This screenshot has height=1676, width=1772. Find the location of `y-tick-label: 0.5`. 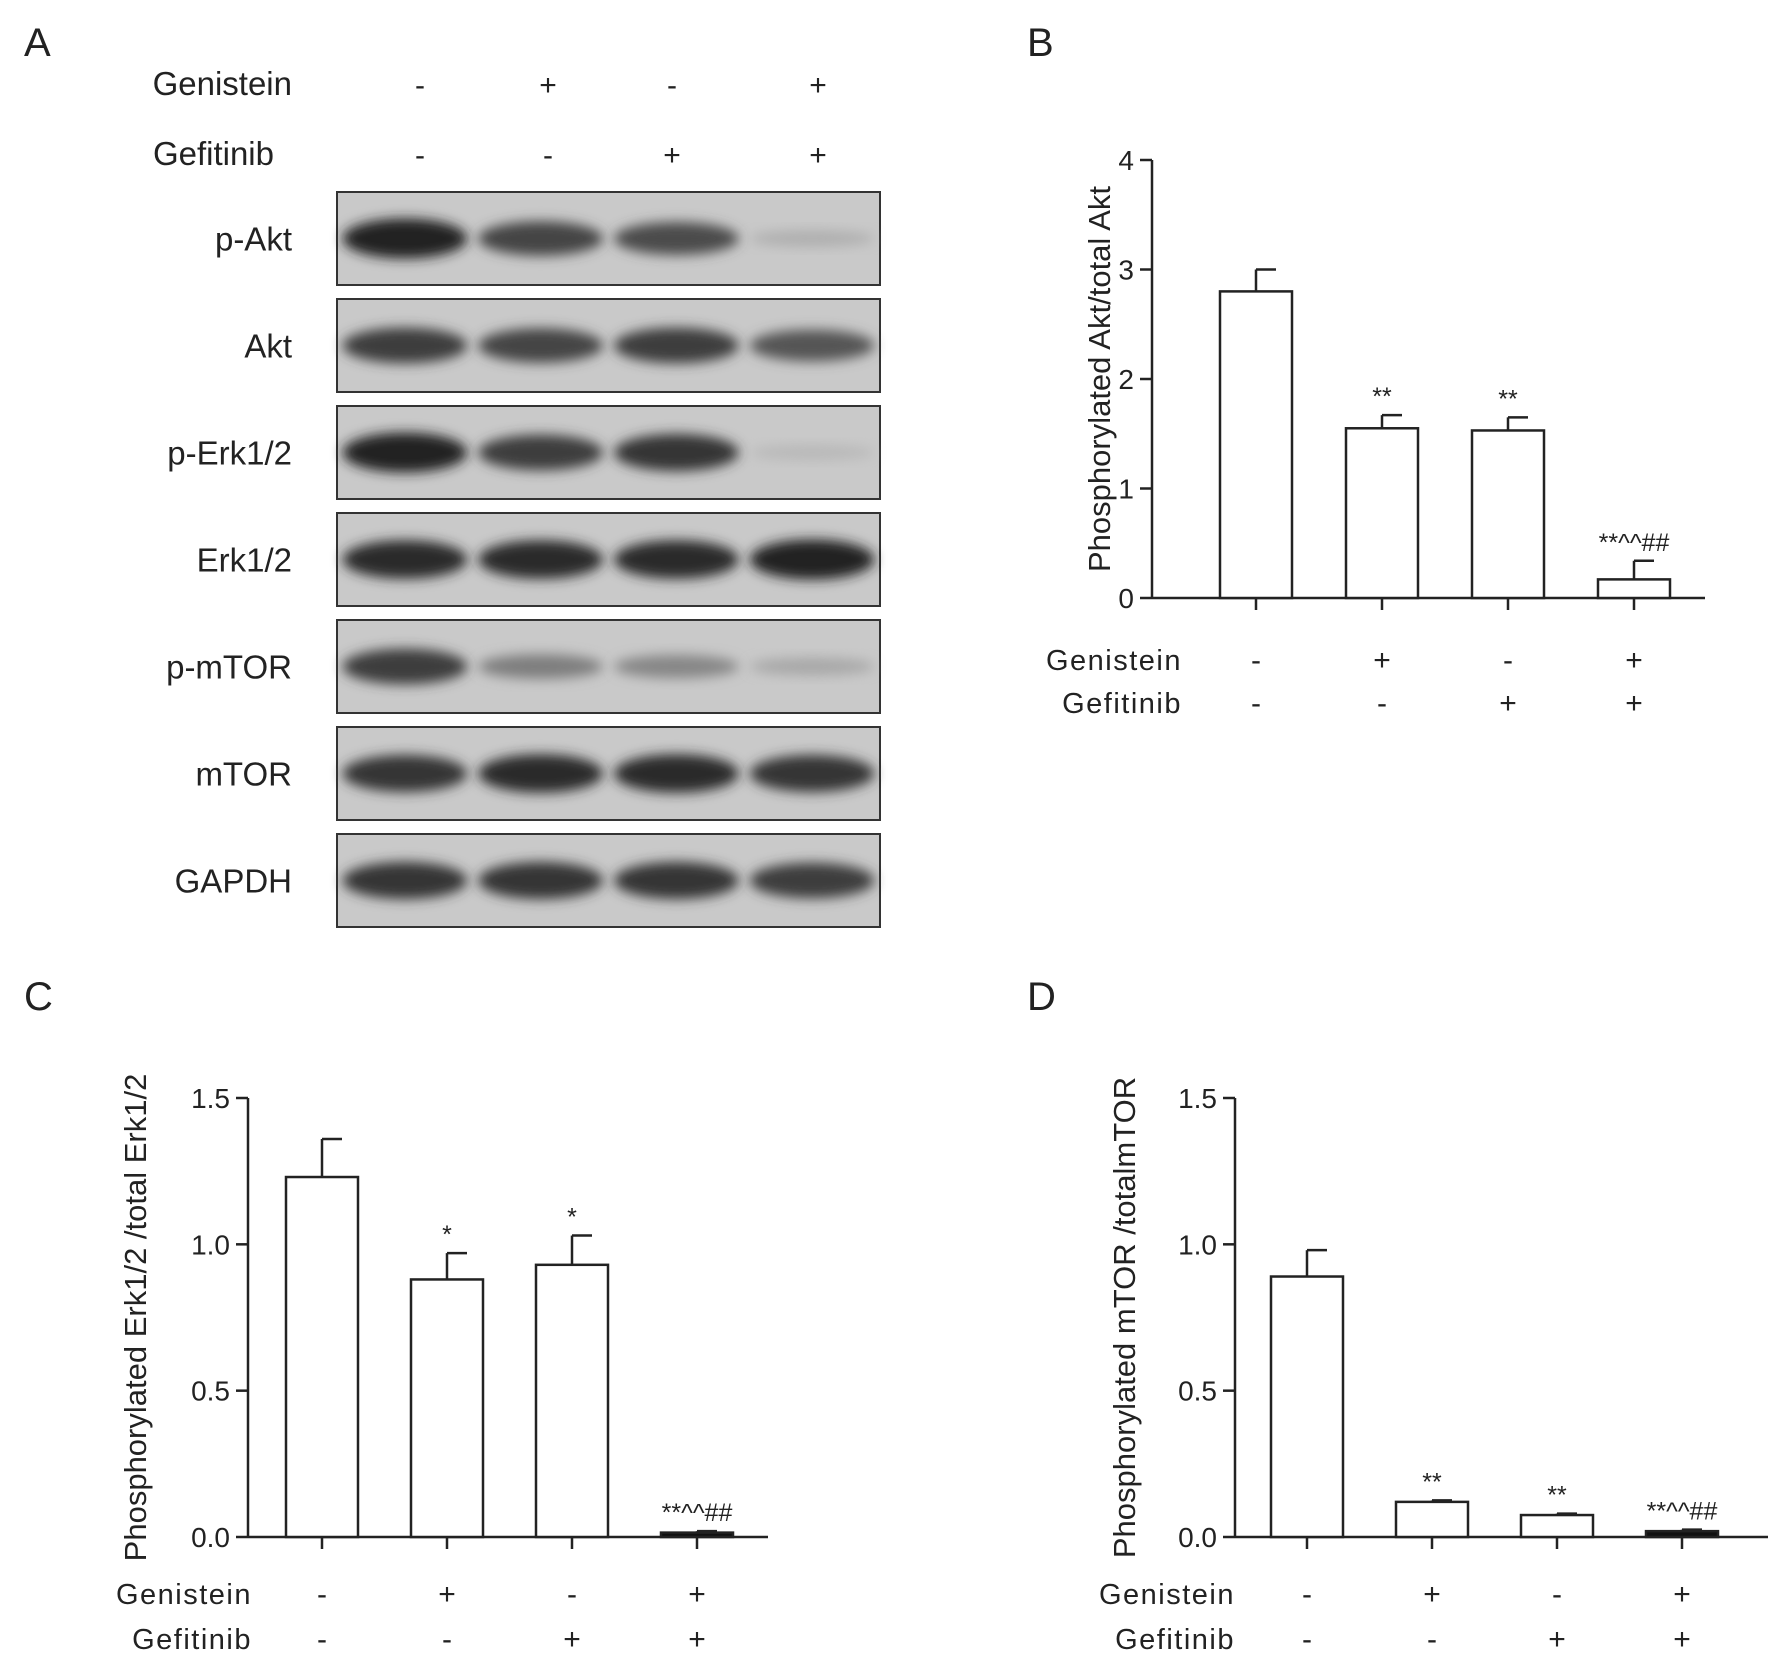

y-tick-label: 0.5 is located at coordinates (210, 1391).